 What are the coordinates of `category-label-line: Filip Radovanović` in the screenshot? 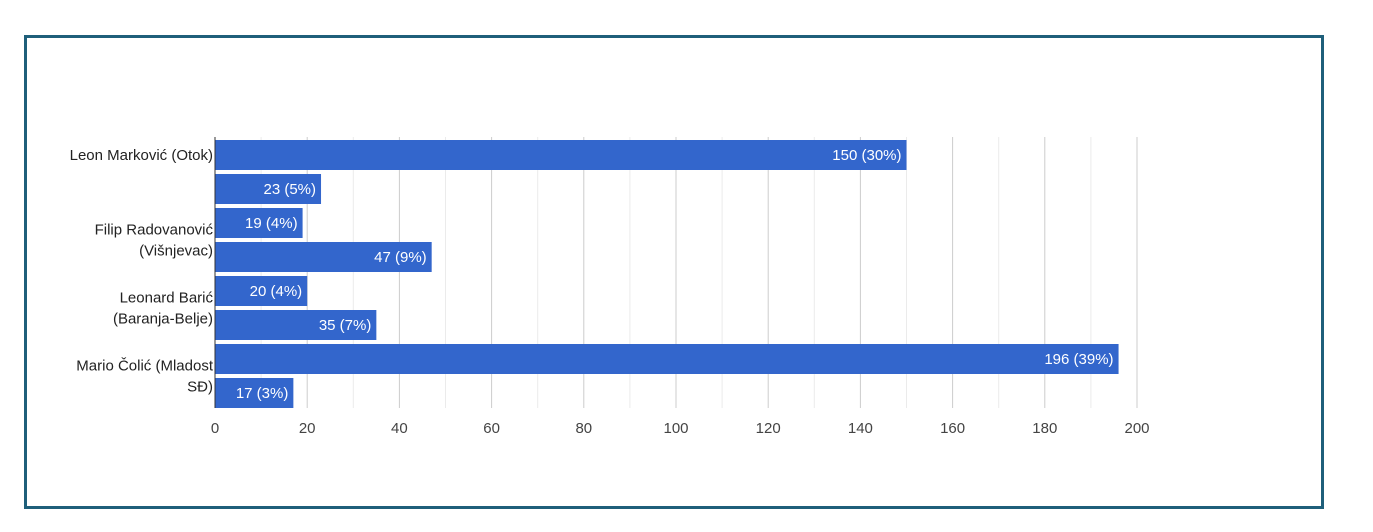 It's located at (154, 230).